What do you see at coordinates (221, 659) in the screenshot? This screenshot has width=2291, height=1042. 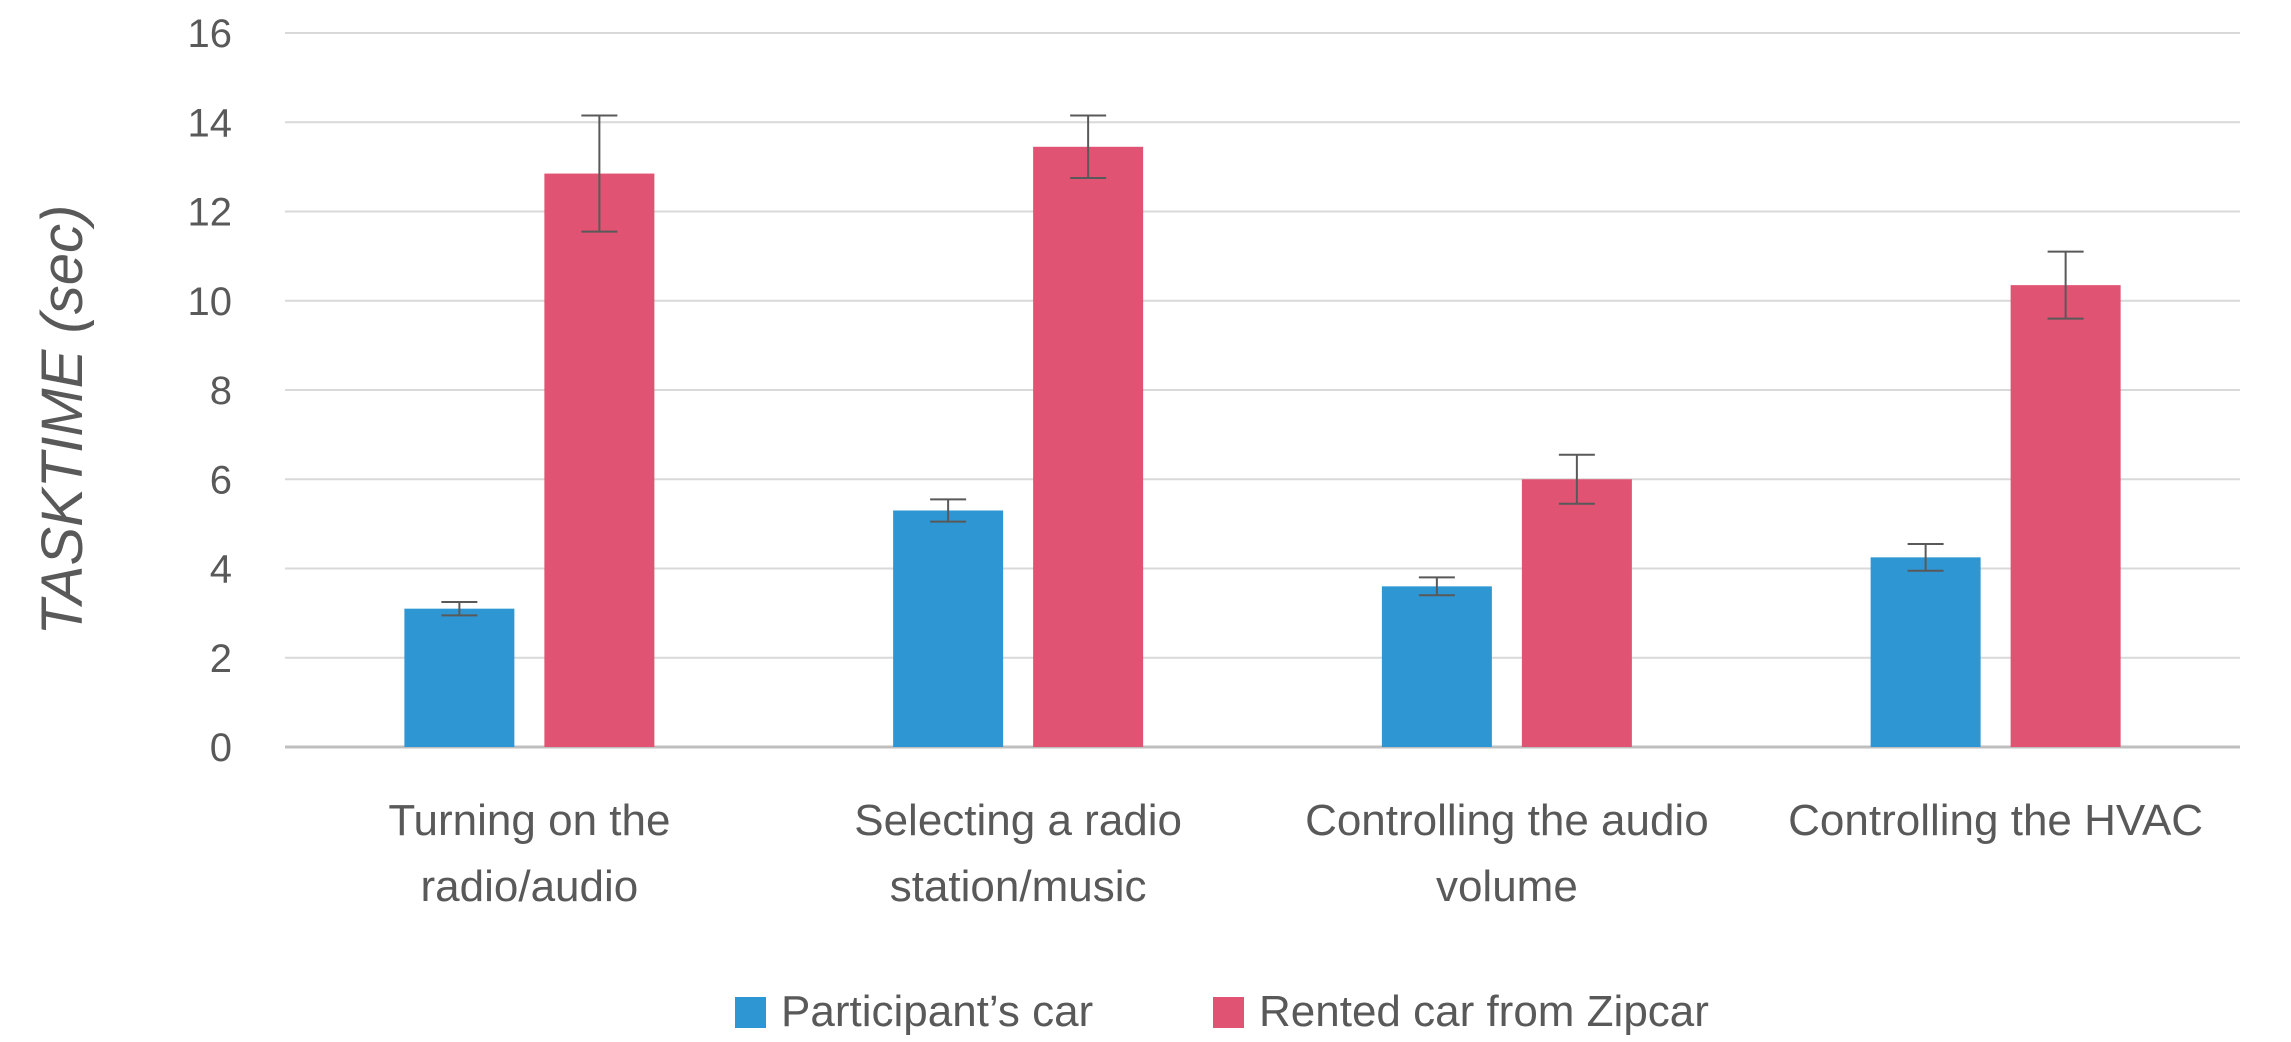 I see `y-tick-label: 2` at bounding box center [221, 659].